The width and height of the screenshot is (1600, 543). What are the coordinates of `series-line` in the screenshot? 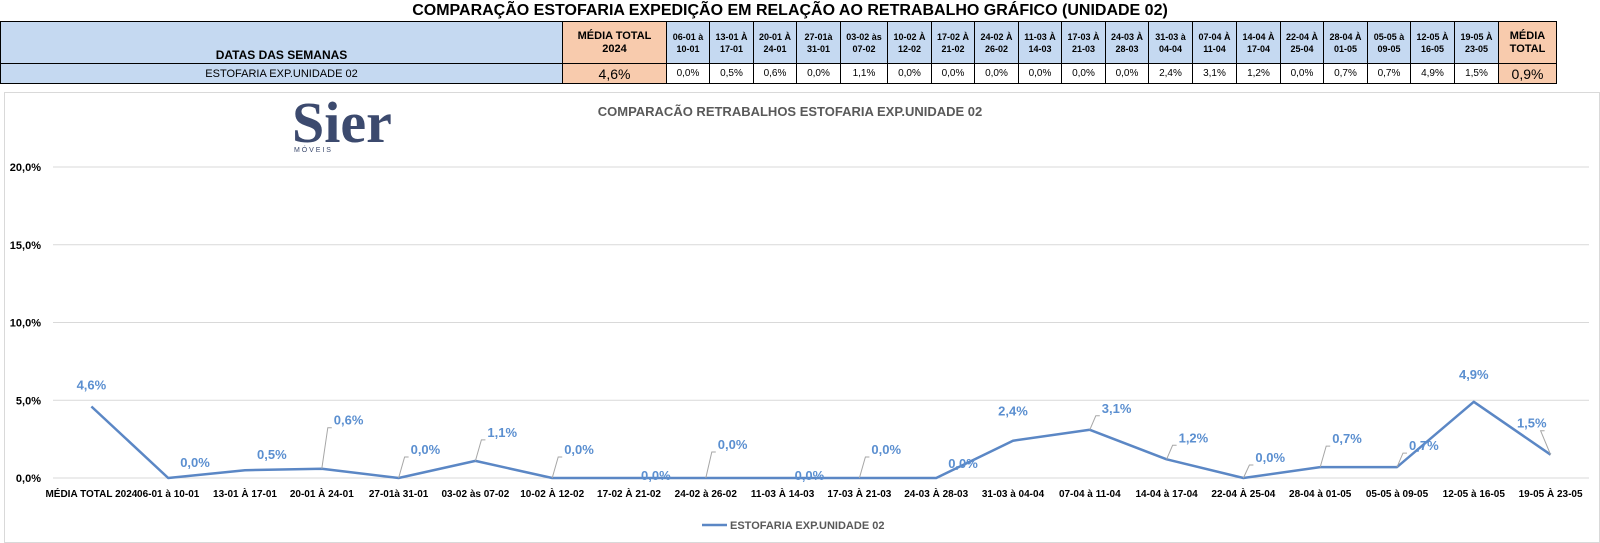 It's located at (821, 440).